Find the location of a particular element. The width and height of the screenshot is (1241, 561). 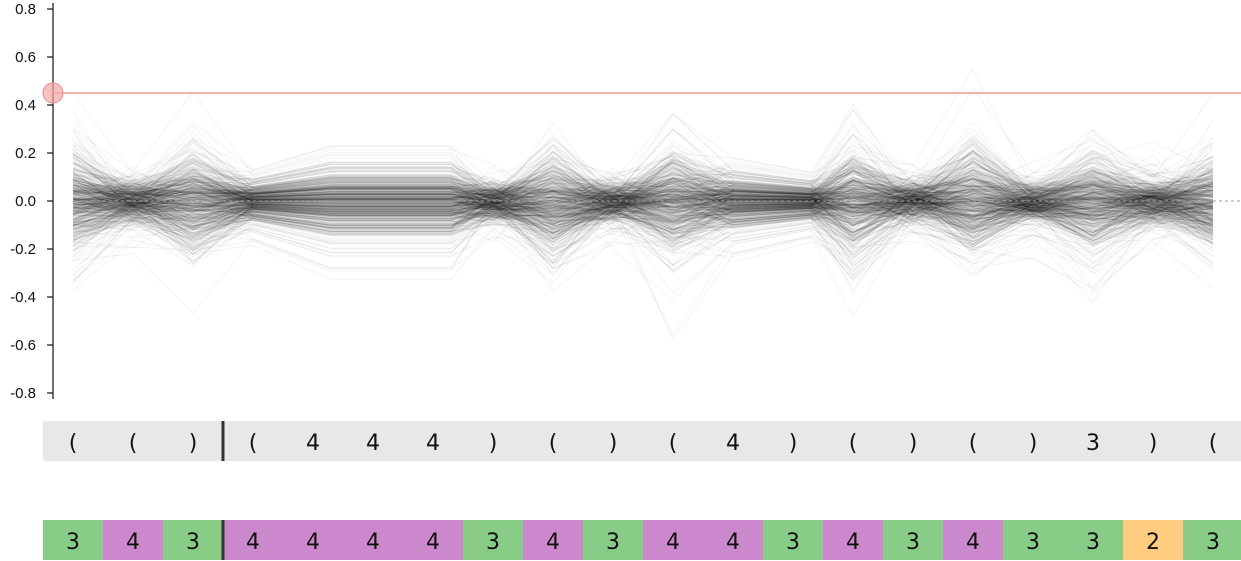

token-cell: 3 is located at coordinates (1093, 443).